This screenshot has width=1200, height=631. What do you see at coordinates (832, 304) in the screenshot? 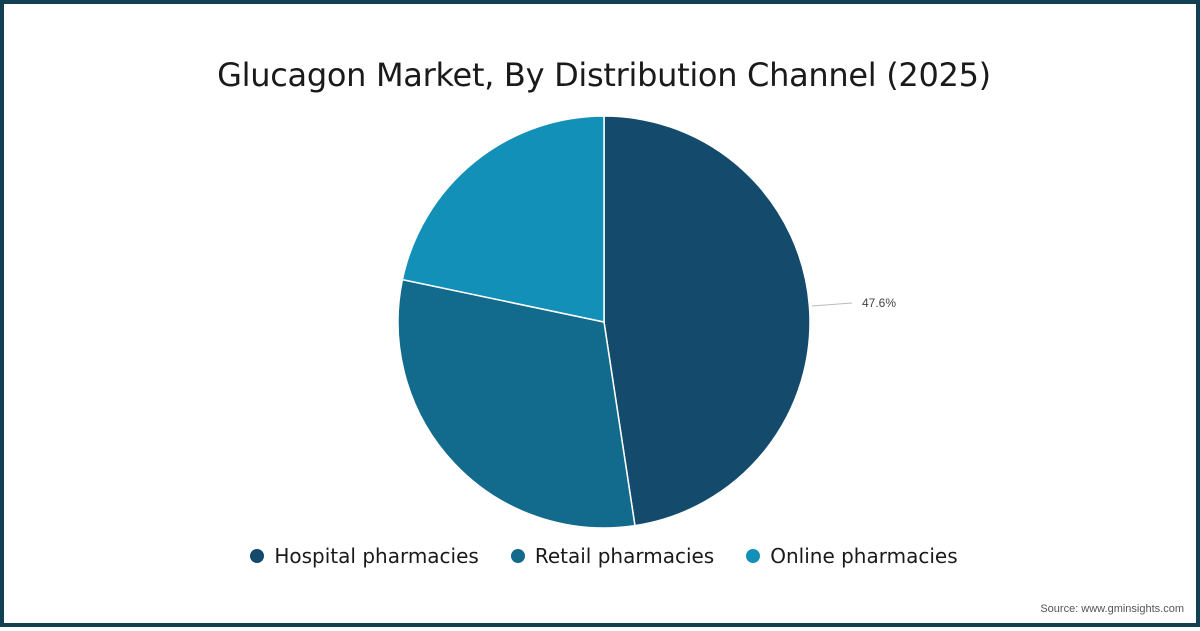
I see `label-leader-line` at bounding box center [832, 304].